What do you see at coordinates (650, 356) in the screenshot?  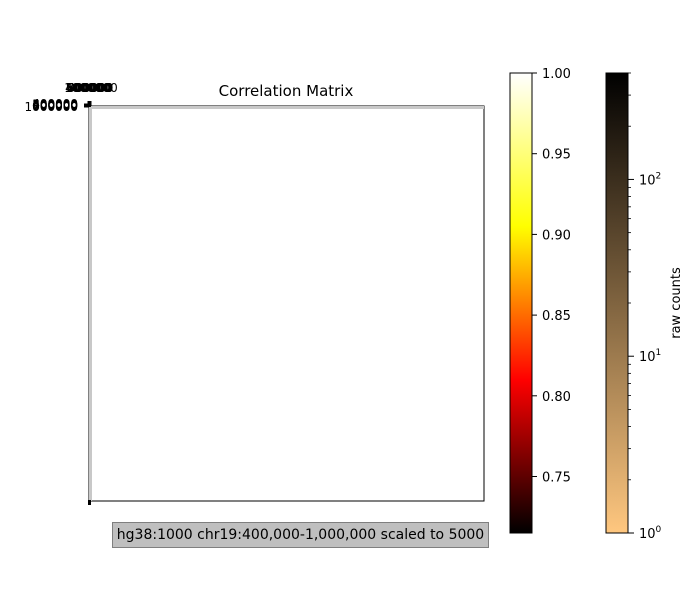 I see `counts-colorbar-tick-label: 10¹` at bounding box center [650, 356].